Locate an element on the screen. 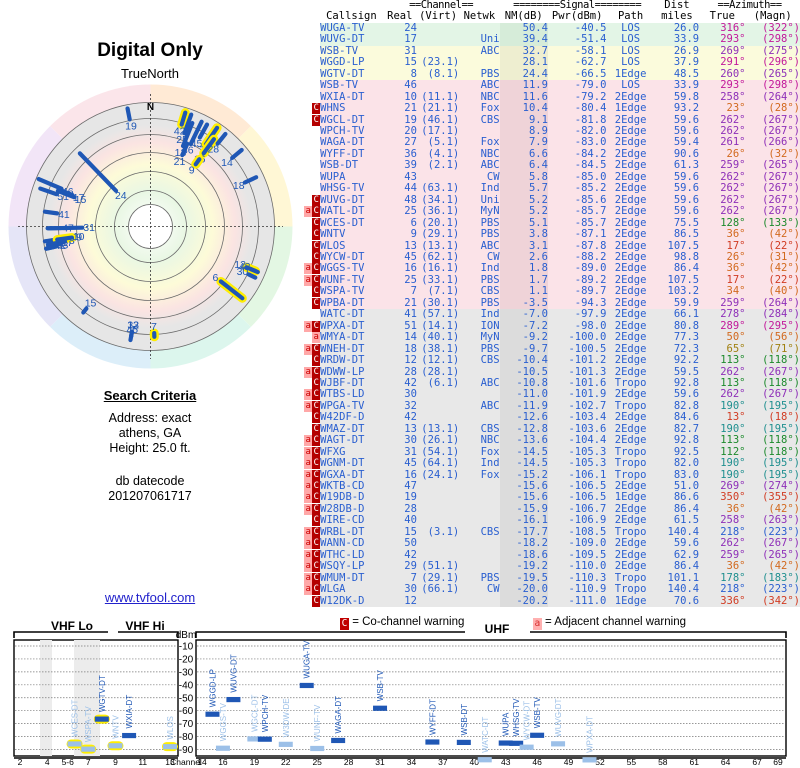  cell-callsign: WPBA-DT is located at coordinates (351, 303).